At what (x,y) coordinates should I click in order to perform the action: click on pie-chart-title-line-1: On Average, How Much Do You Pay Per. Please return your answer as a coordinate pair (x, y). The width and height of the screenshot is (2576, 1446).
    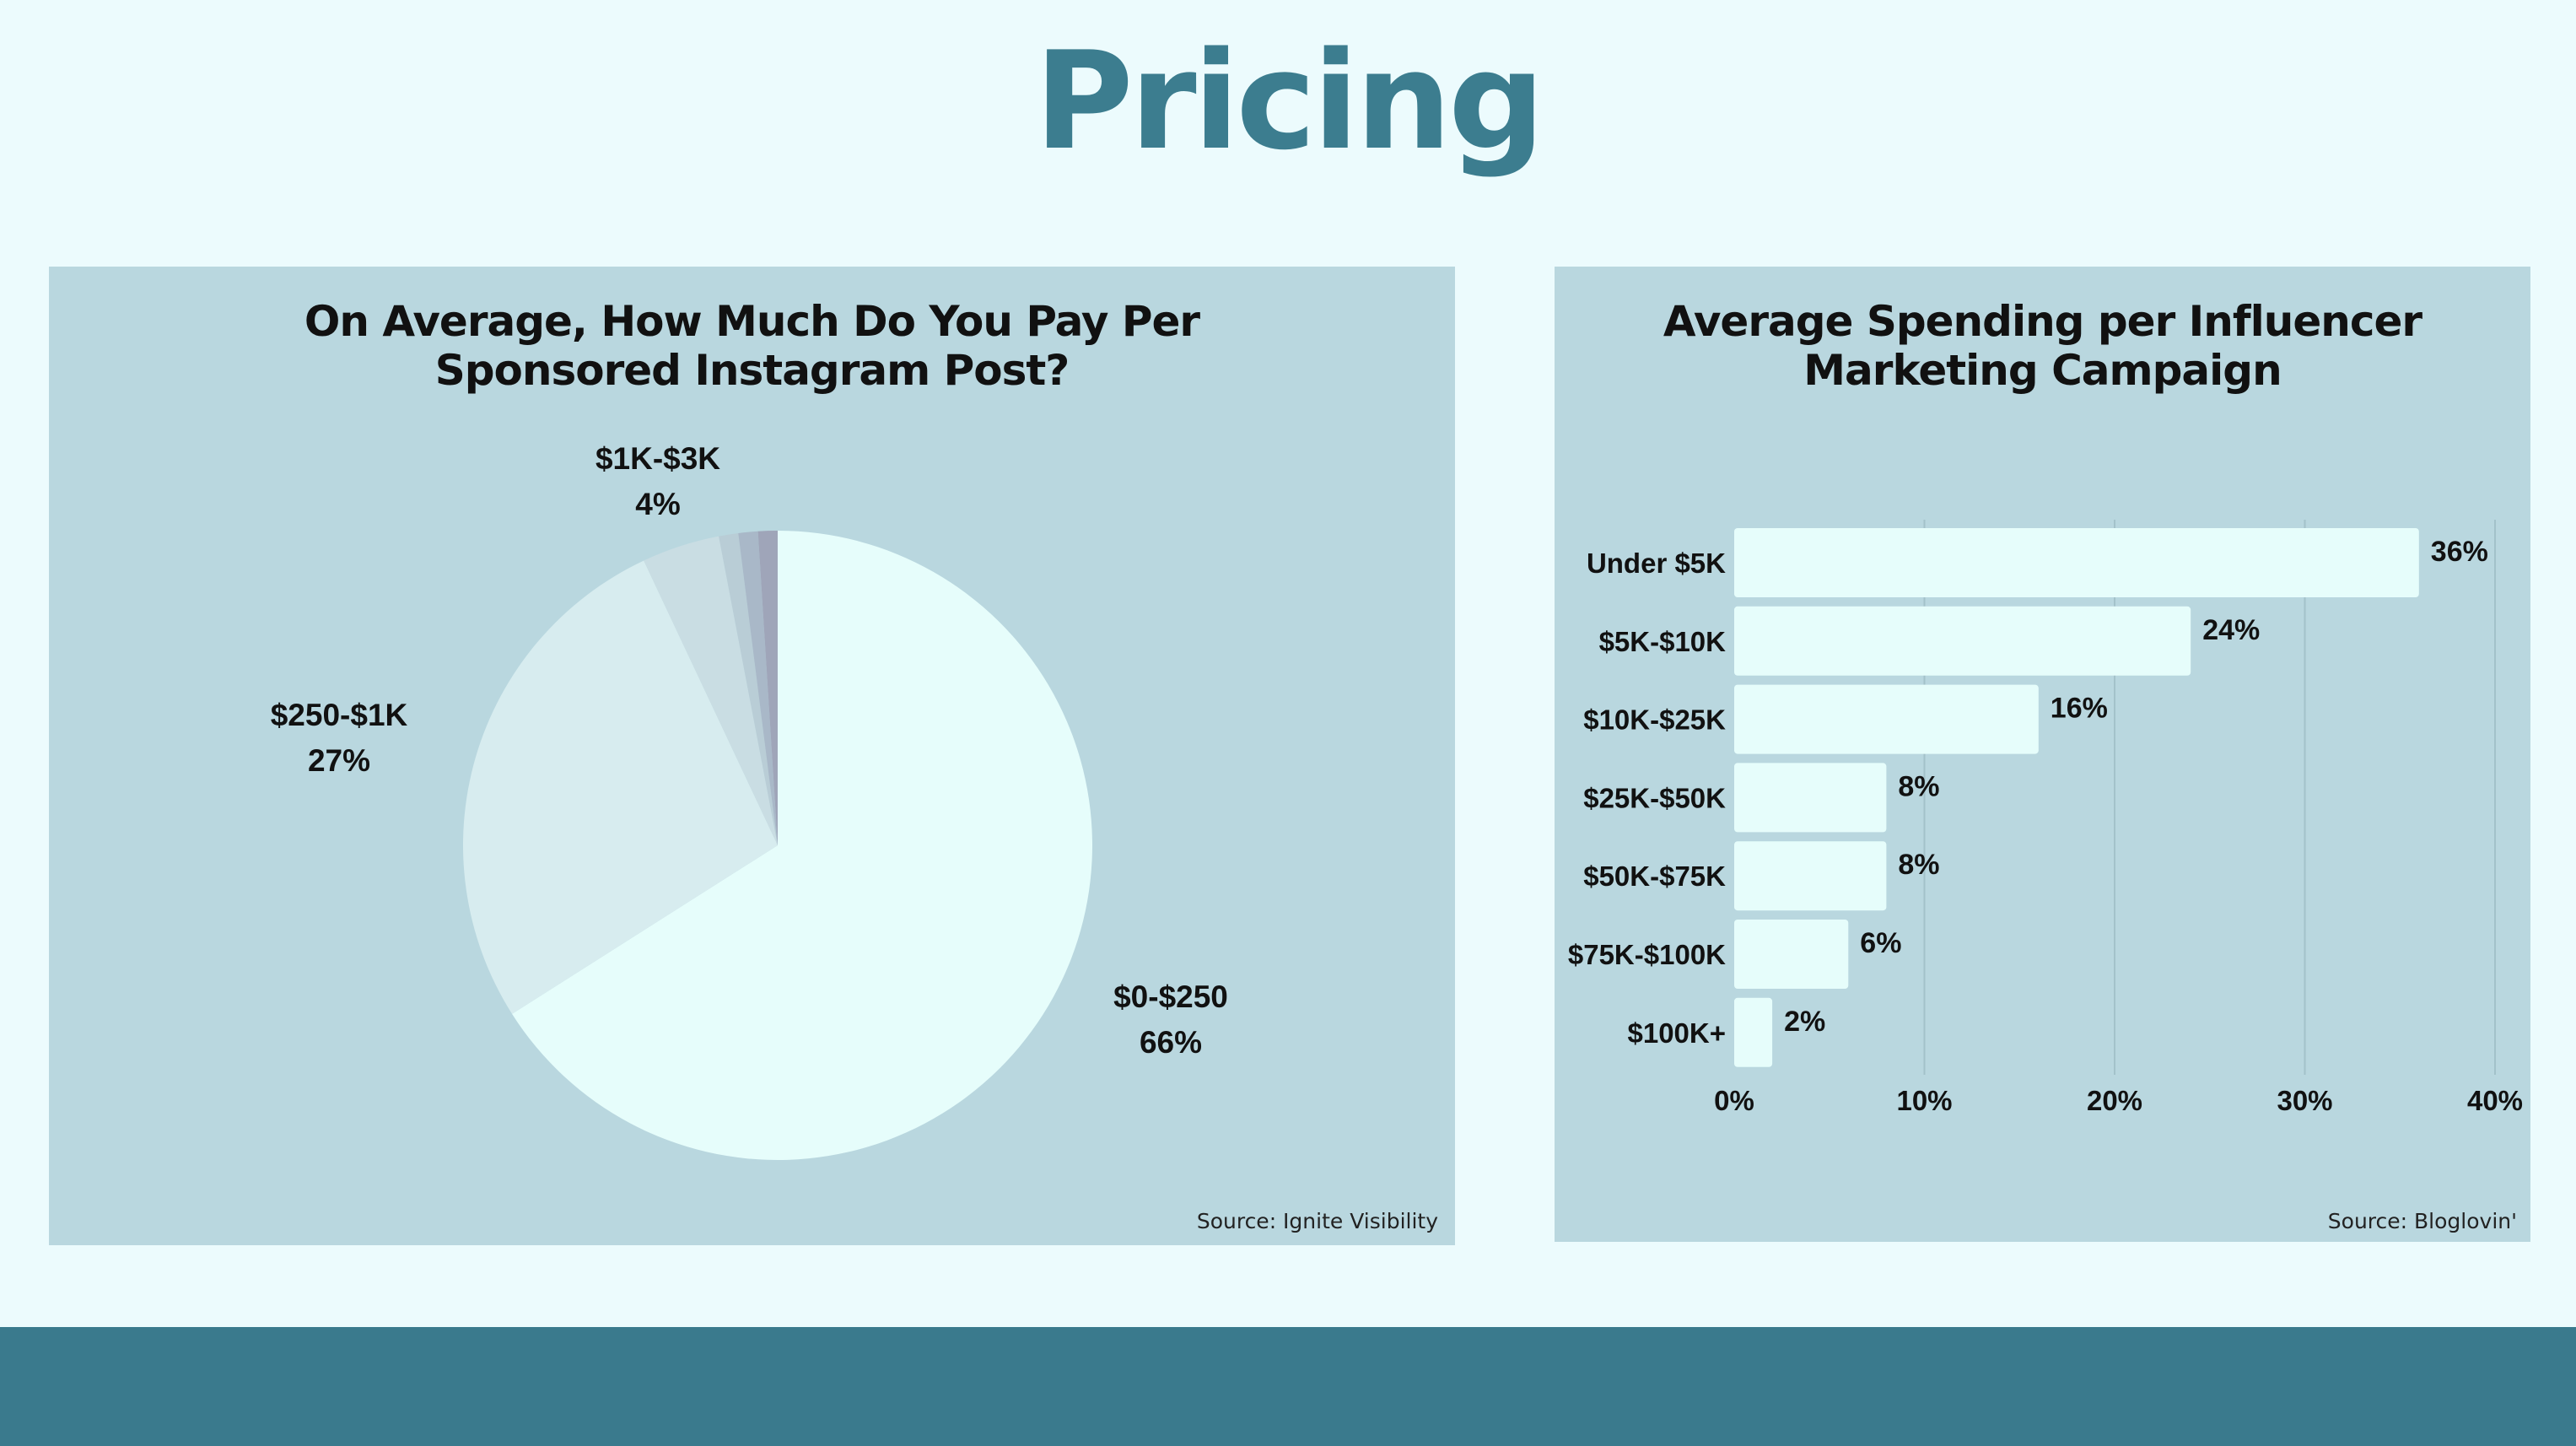
    Looking at the image, I should click on (752, 321).